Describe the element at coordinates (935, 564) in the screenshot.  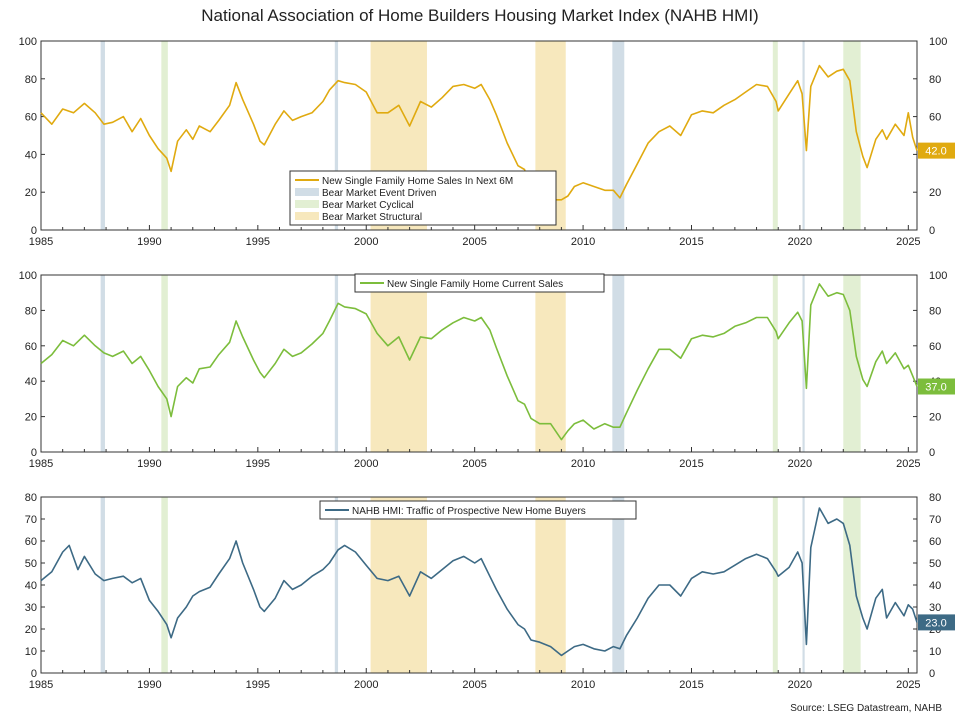
I see `y-tick-label-right: 50` at that location.